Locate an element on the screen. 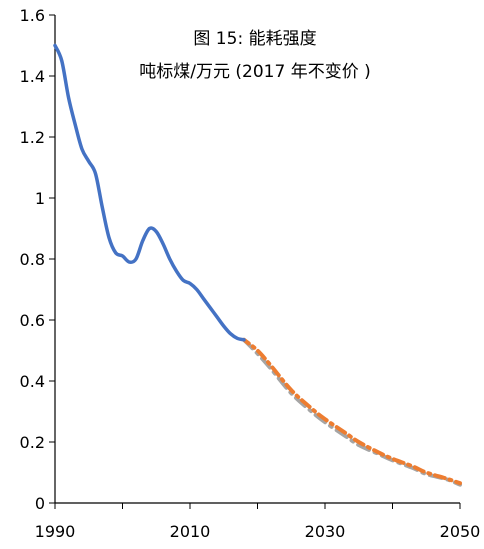 Image resolution: width=484 pixels, height=549 pixels. projection-series-line is located at coordinates (352, 412).